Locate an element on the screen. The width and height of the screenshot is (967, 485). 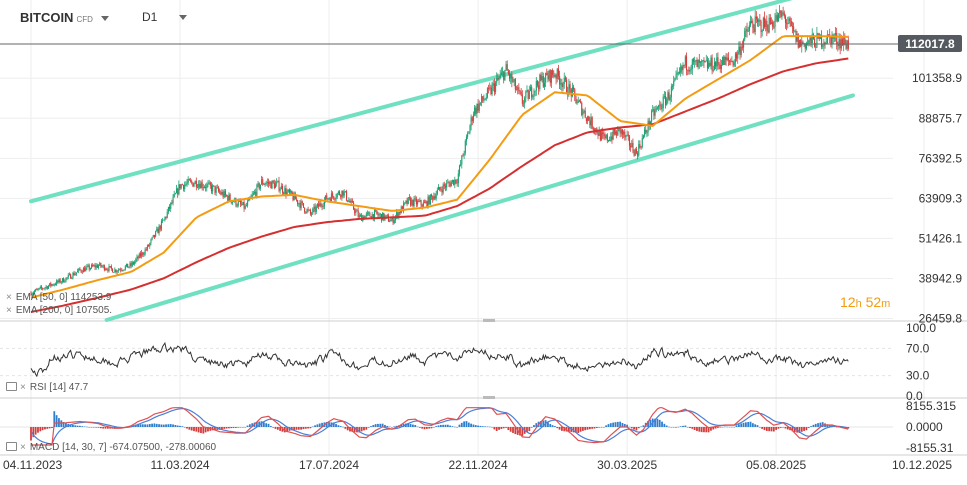
ema50-legend: × EMA [50, 0] 114253.9 is located at coordinates (58, 297).